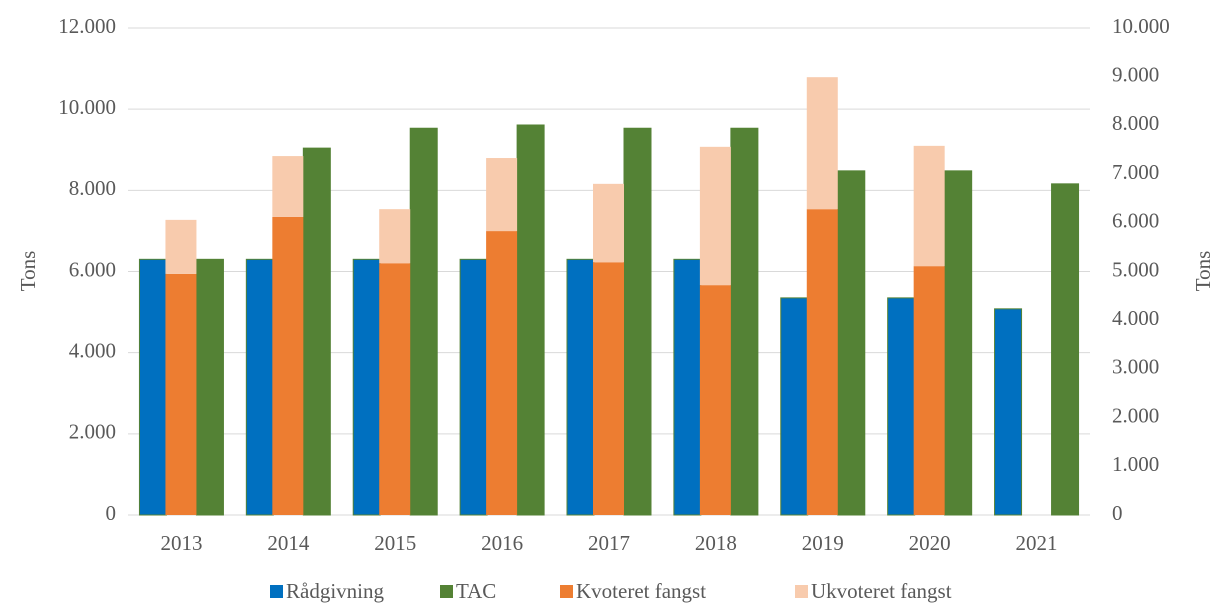 The width and height of the screenshot is (1221, 610). What do you see at coordinates (1135, 269) in the screenshot?
I see `y2-tick-label: 5.000` at bounding box center [1135, 269].